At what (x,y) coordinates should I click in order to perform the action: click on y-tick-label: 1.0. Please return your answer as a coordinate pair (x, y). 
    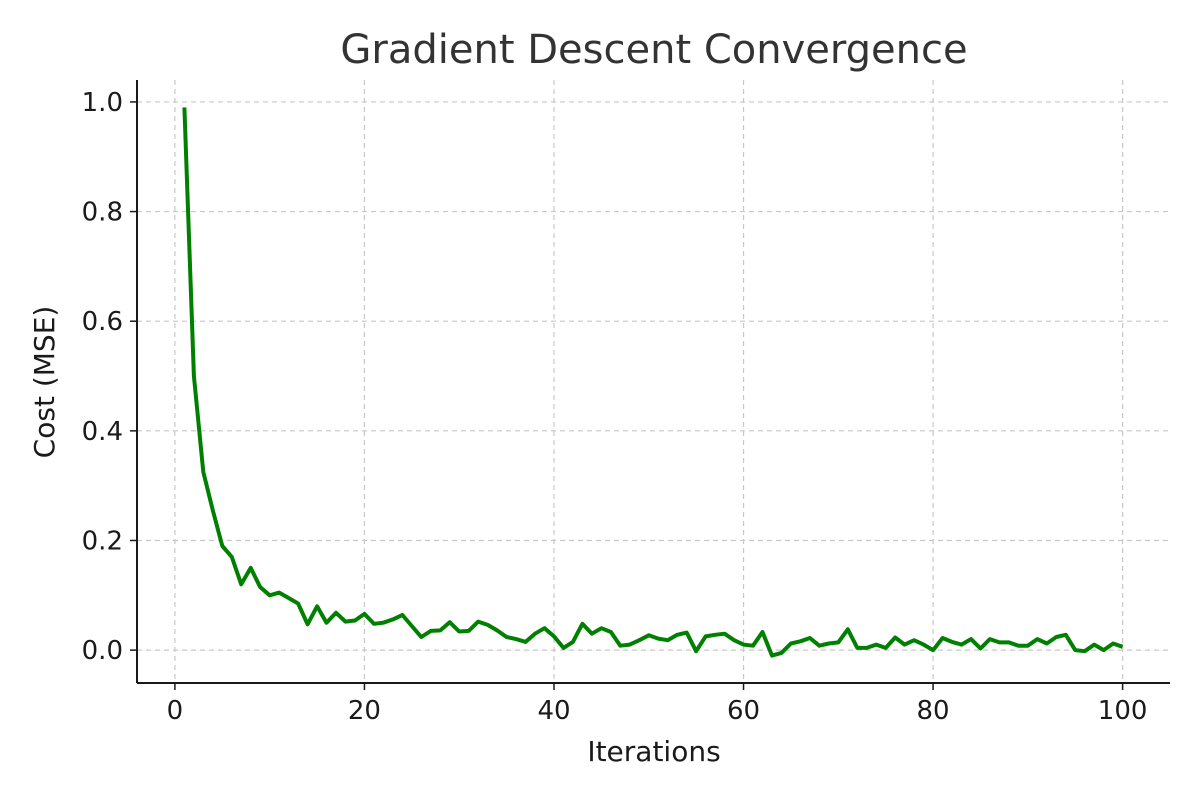
    Looking at the image, I should click on (102, 103).